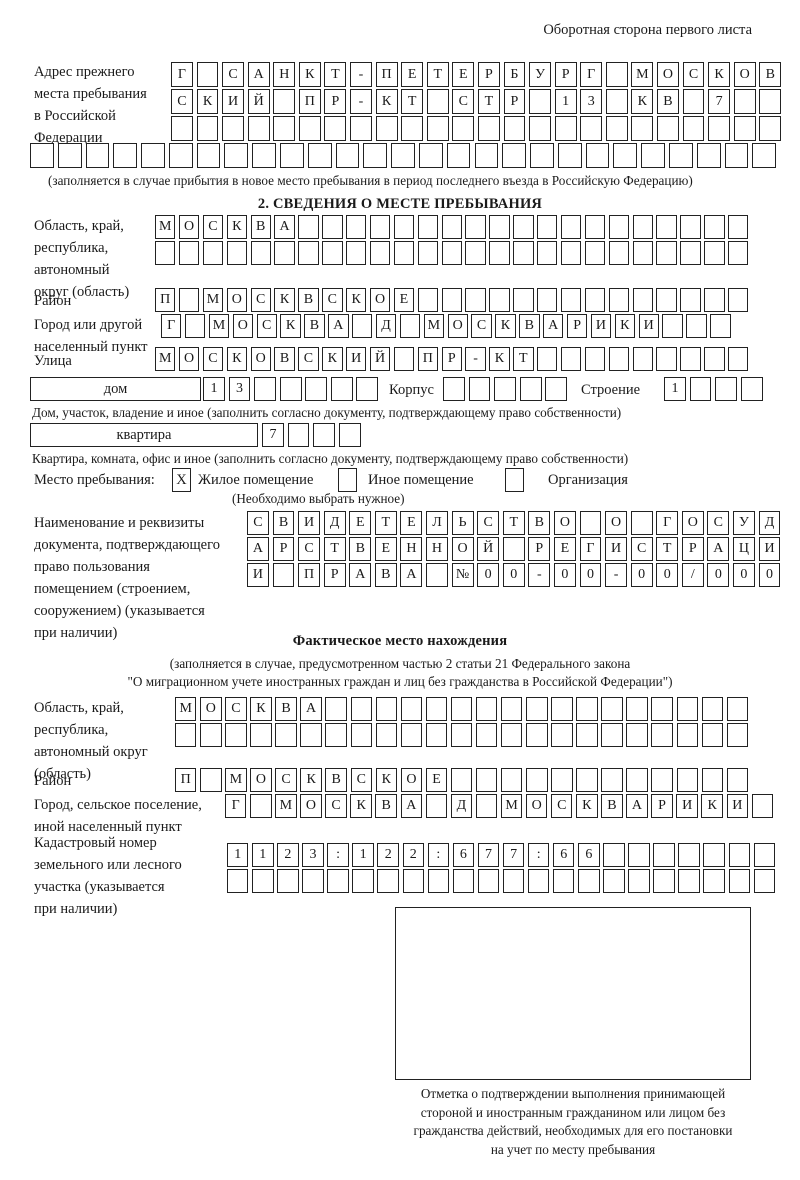 Image resolution: width=800 pixels, height=1180 pixels. What do you see at coordinates (564, 855) in the screenshot?
I see `char-cell: 6` at bounding box center [564, 855].